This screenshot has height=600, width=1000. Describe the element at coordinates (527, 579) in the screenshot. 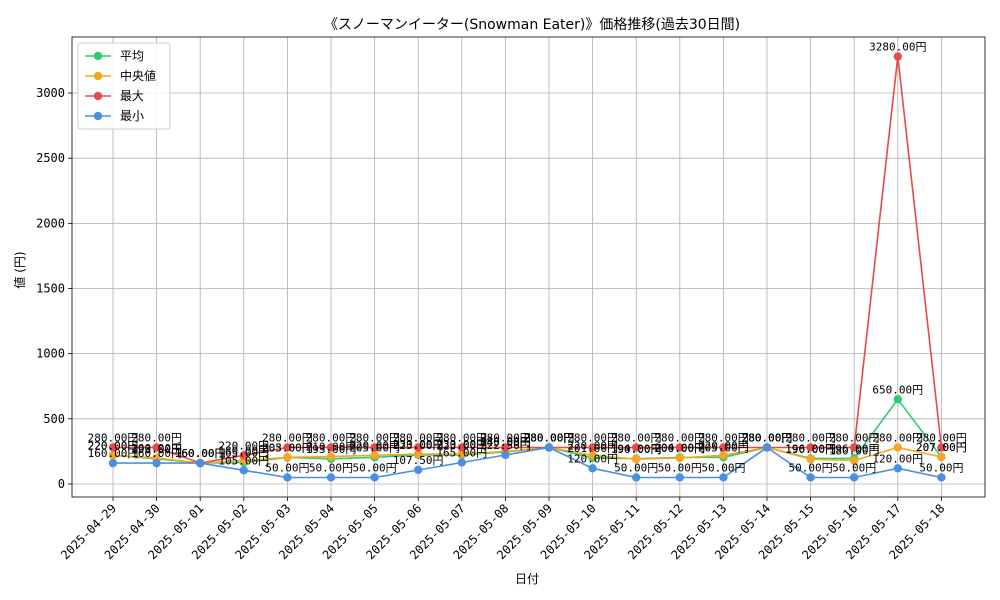

I see `x-axis-title: 日付` at that location.